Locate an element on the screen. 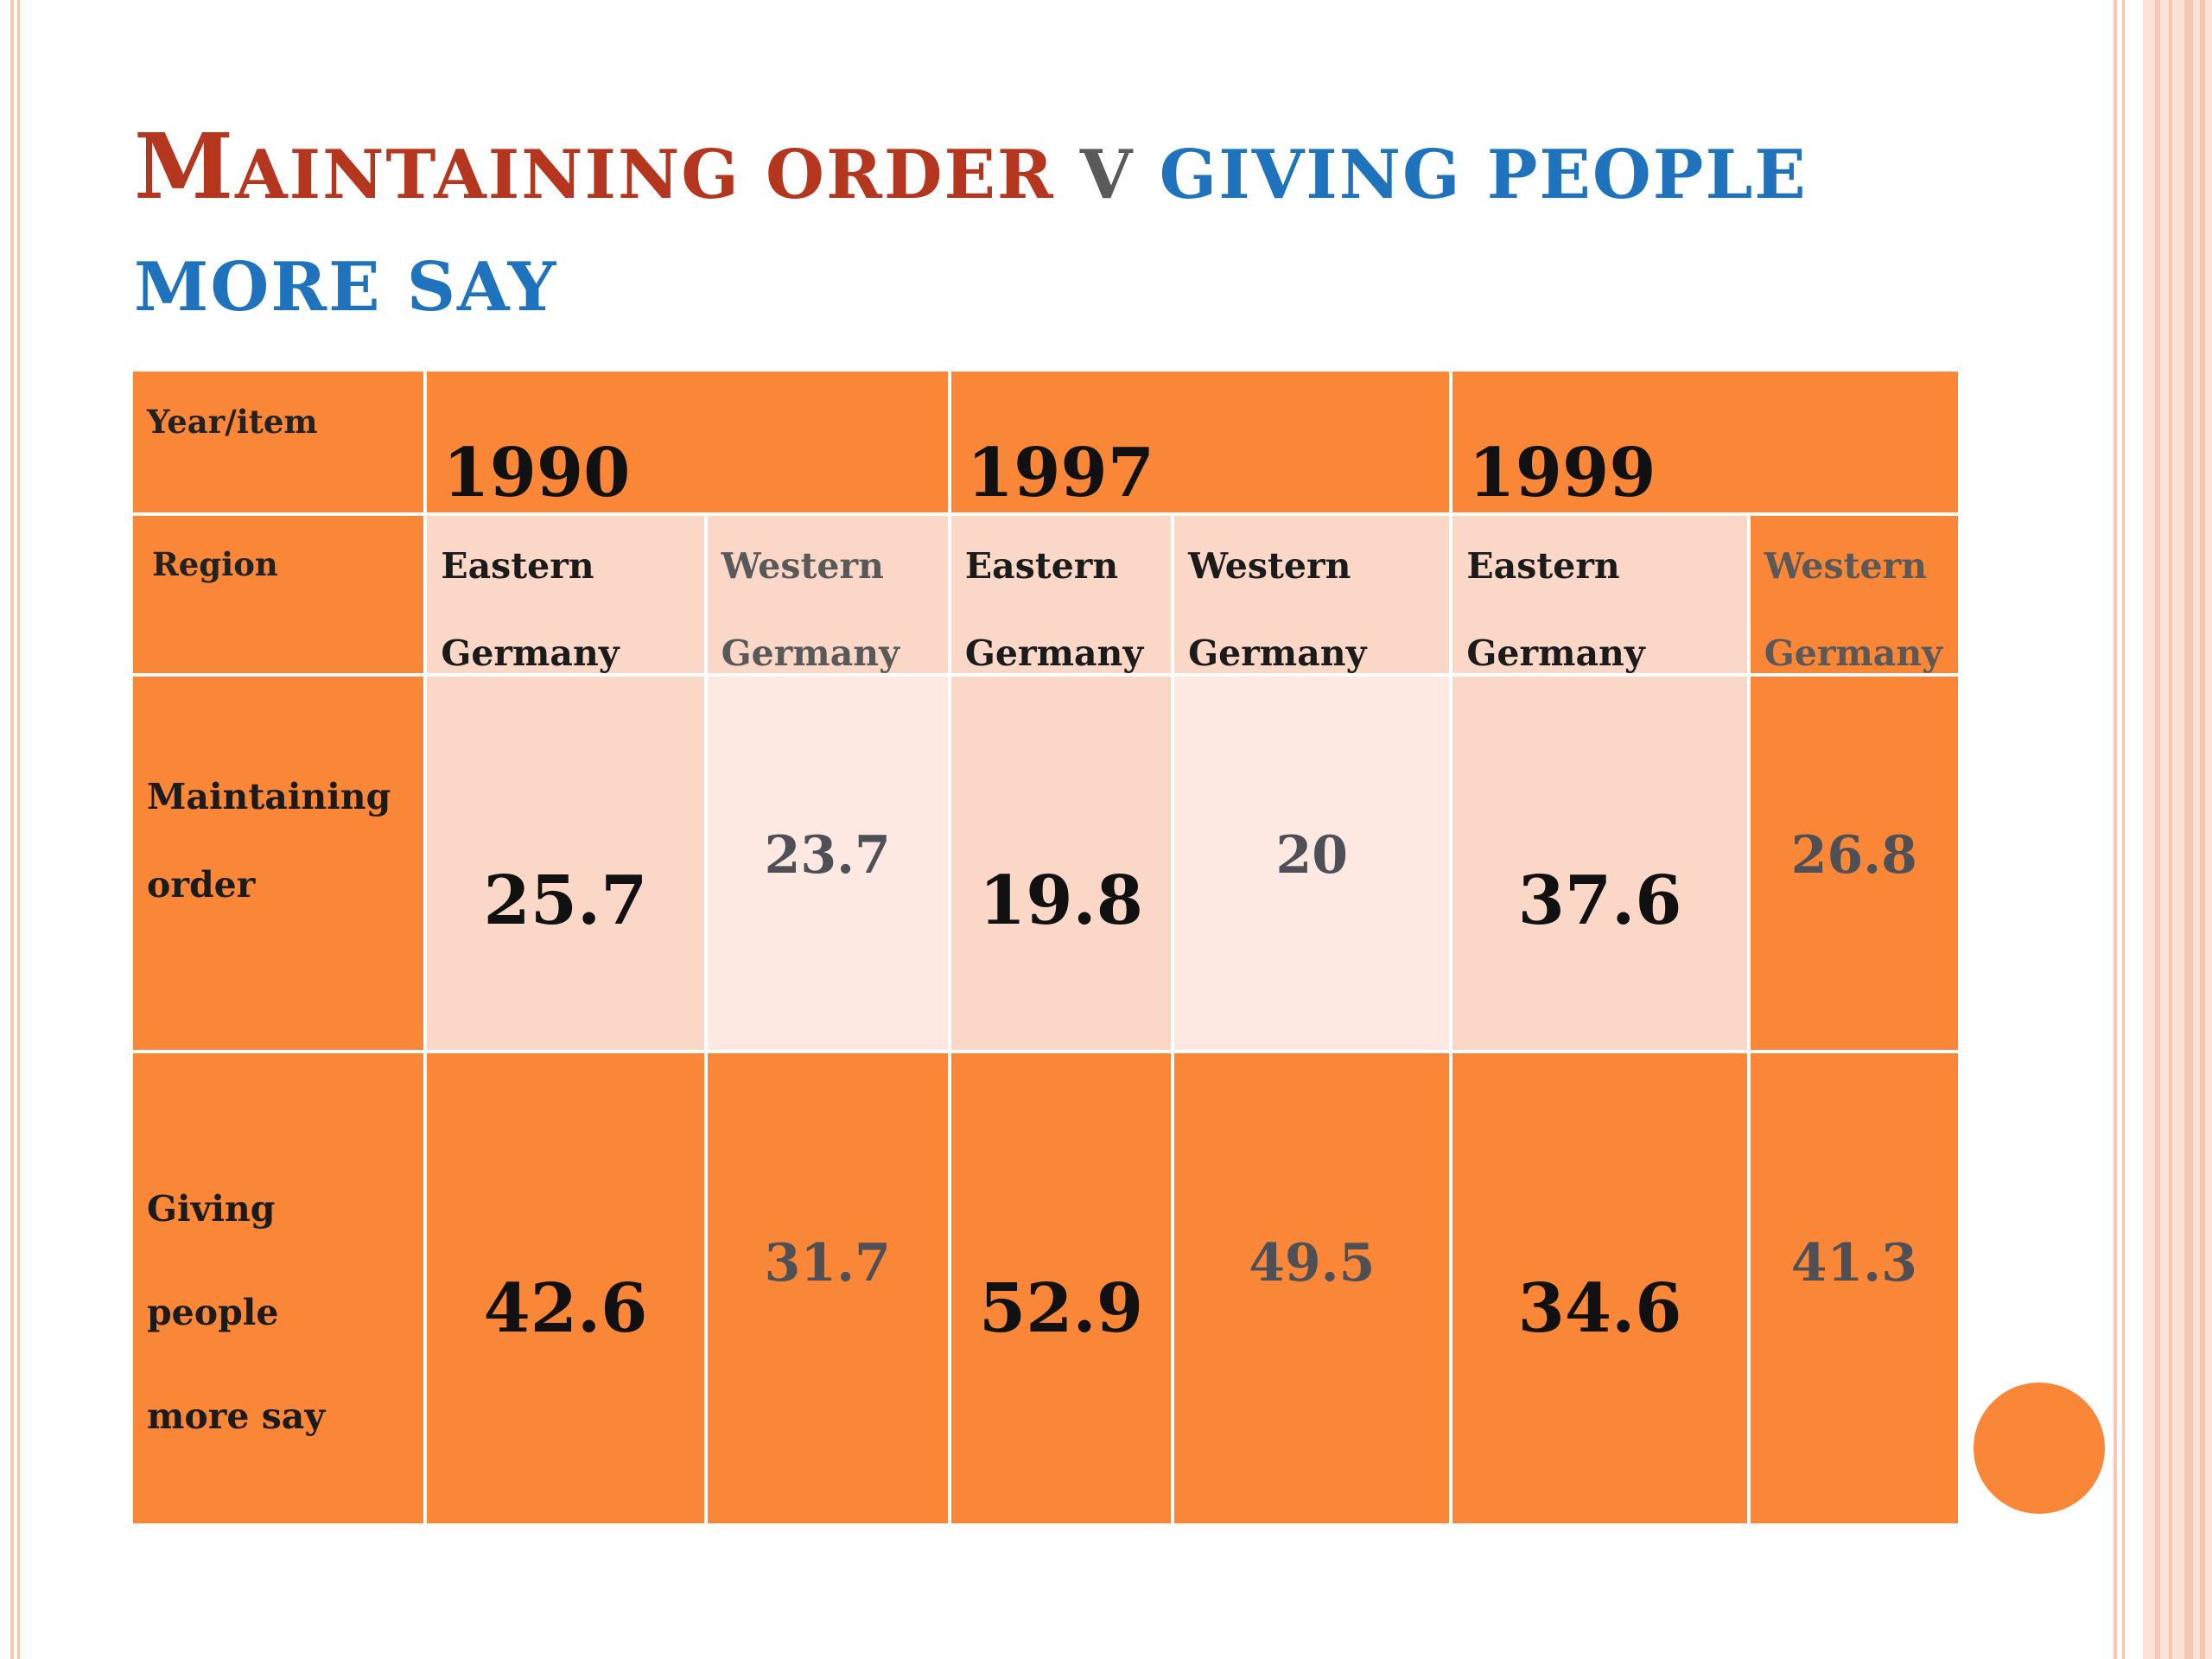  corner-header-cell: Year/item is located at coordinates (278, 442).